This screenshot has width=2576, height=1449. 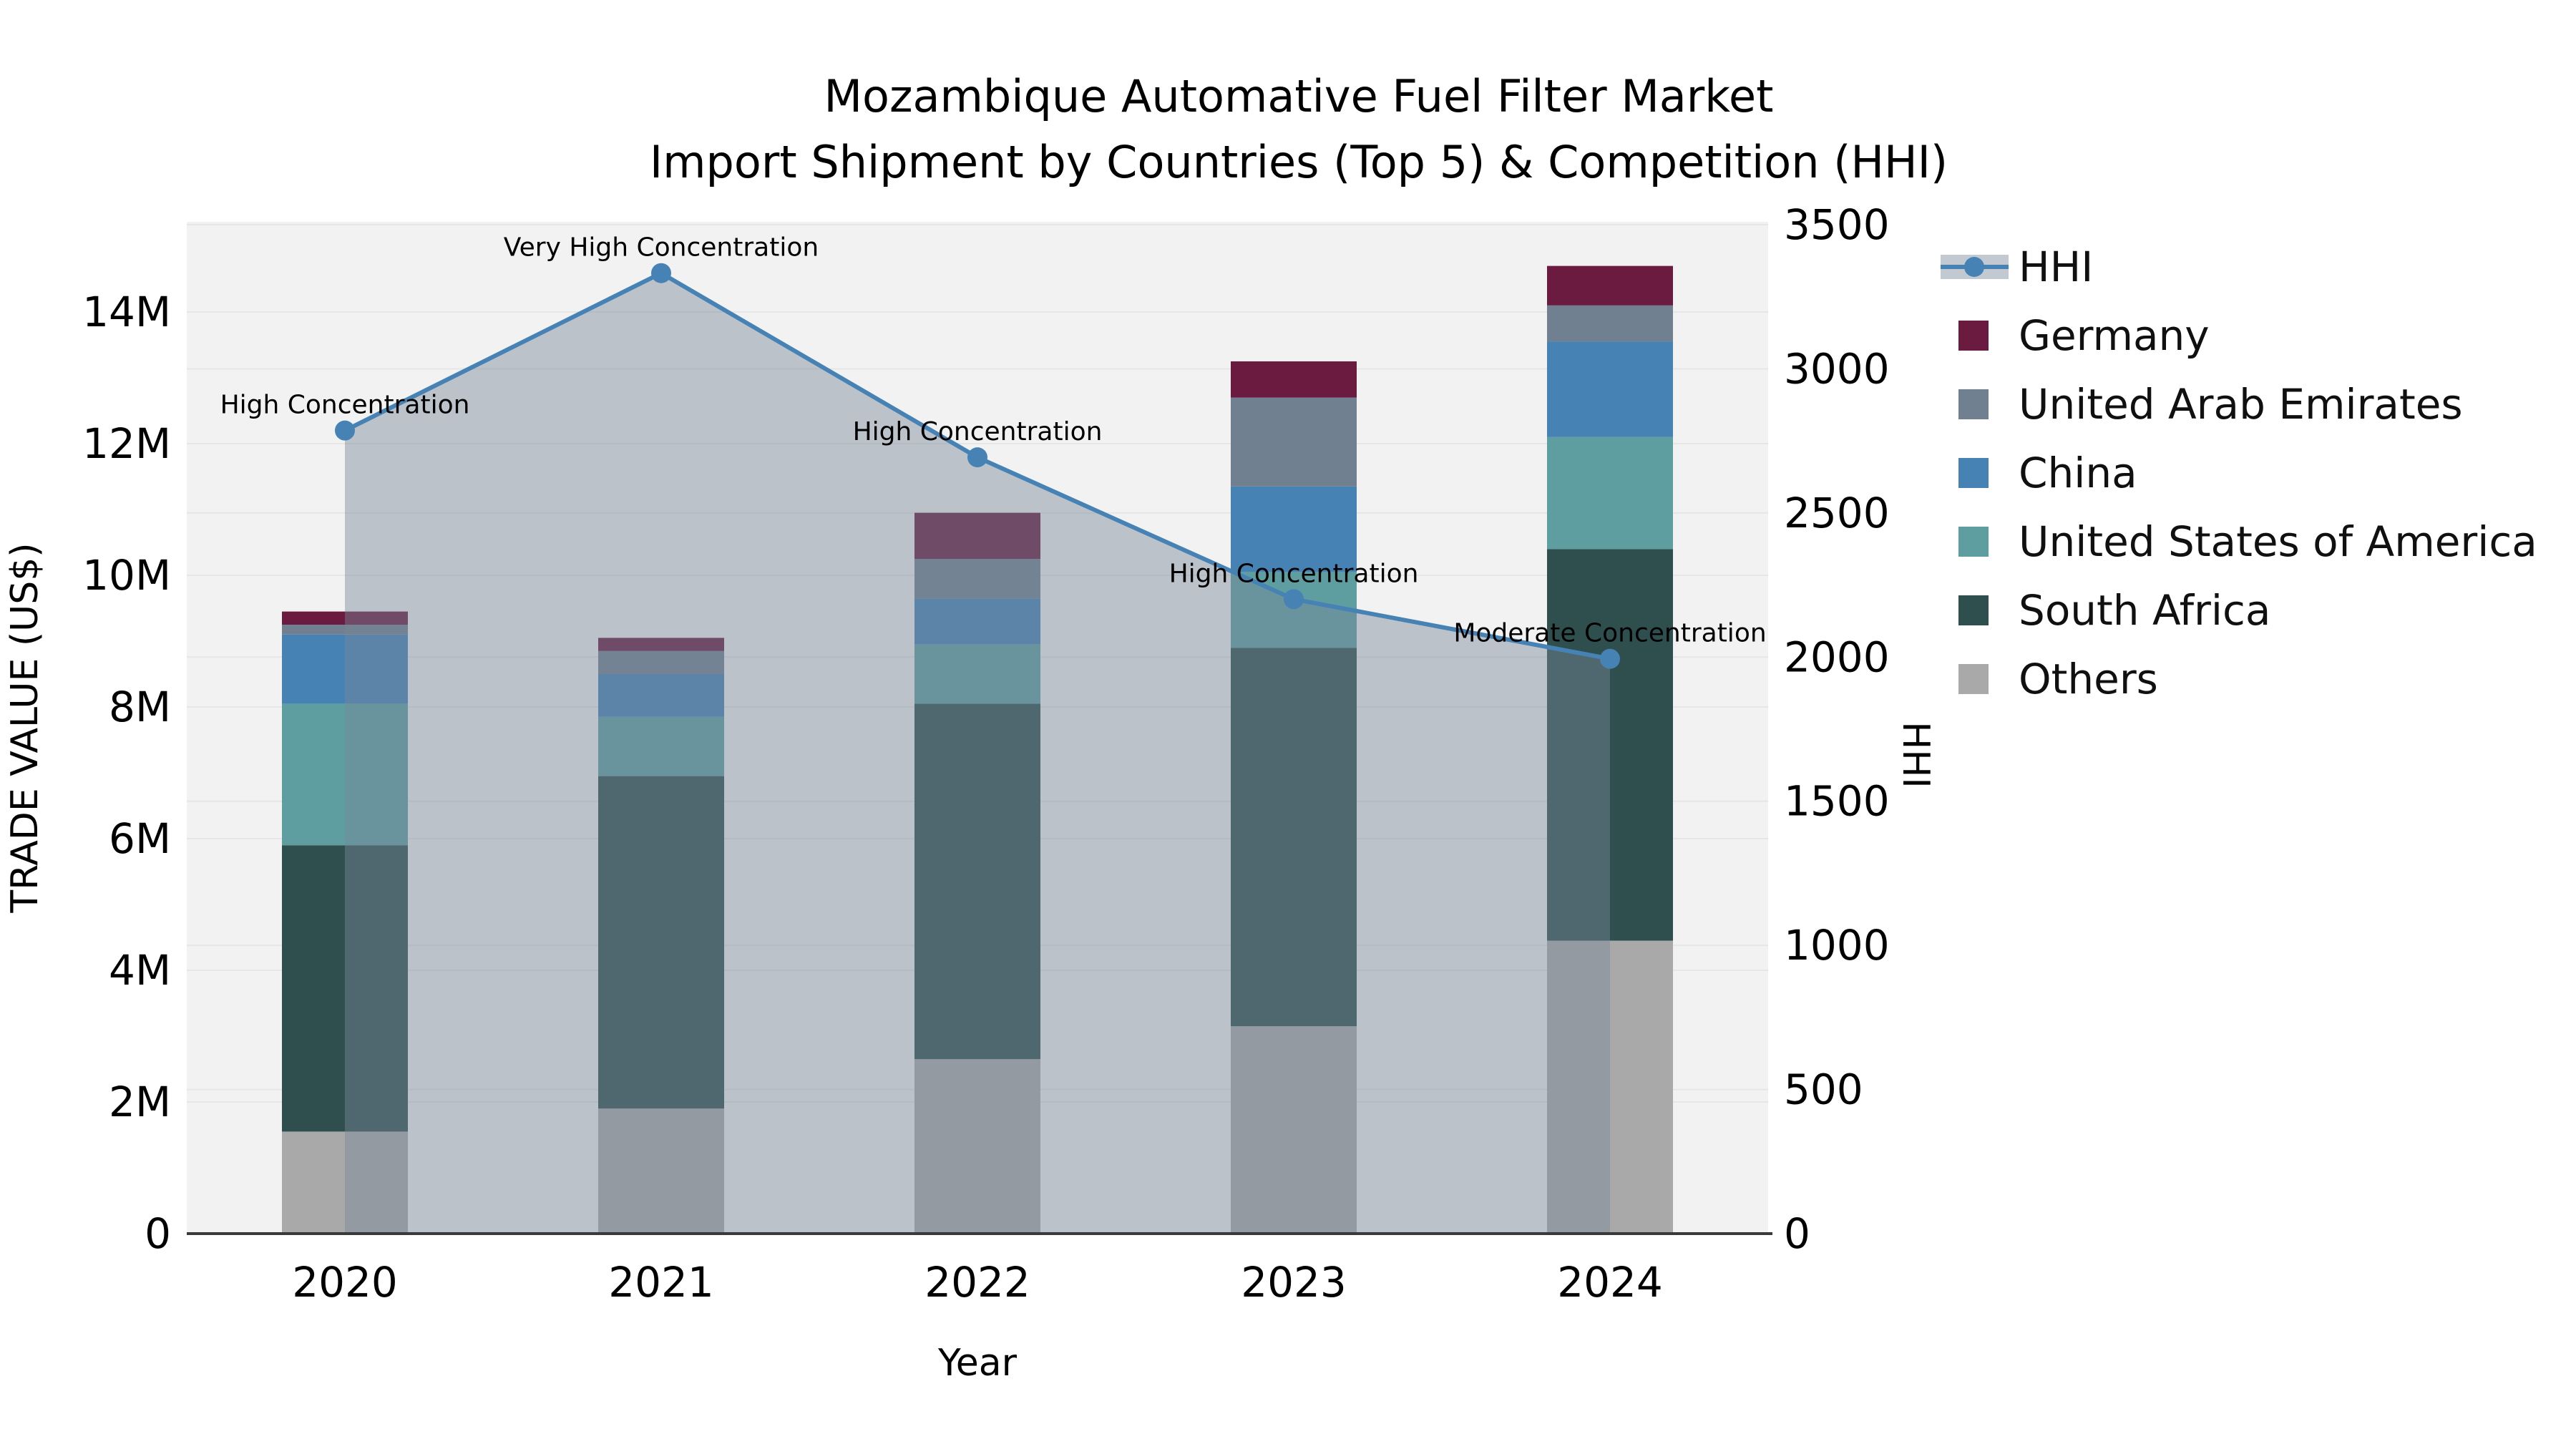 What do you see at coordinates (2145, 610) in the screenshot?
I see `legend-label: South Africa` at bounding box center [2145, 610].